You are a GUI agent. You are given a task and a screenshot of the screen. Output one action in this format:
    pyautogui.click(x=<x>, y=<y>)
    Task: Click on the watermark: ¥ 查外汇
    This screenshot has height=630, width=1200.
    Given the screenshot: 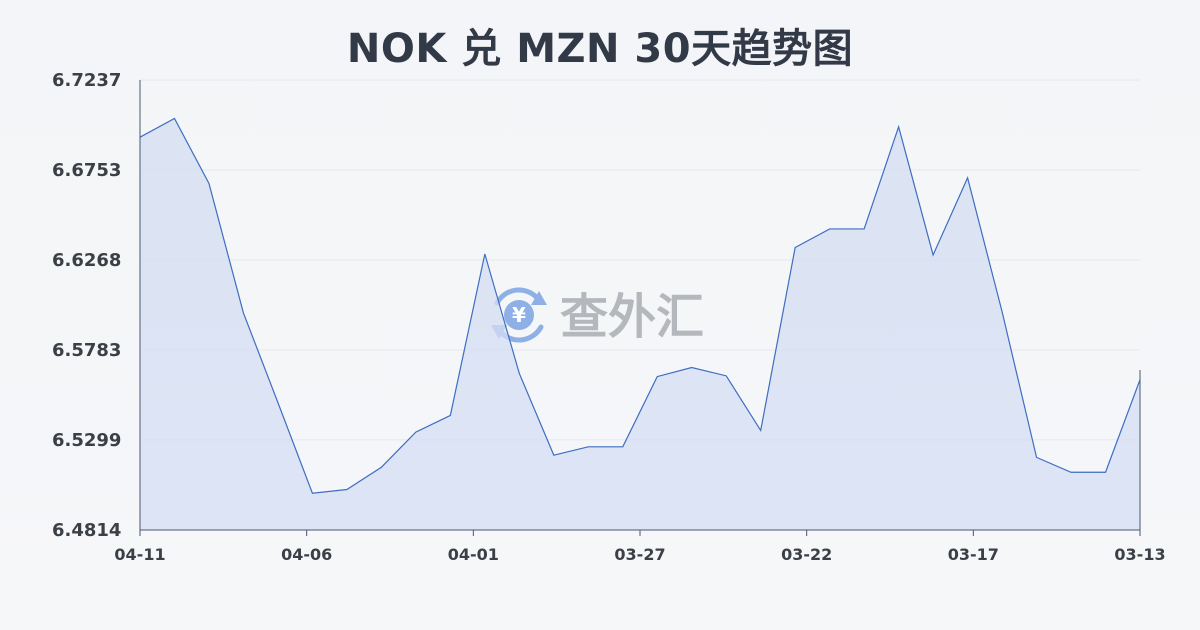 What is the action you would take?
    pyautogui.click(x=597, y=316)
    